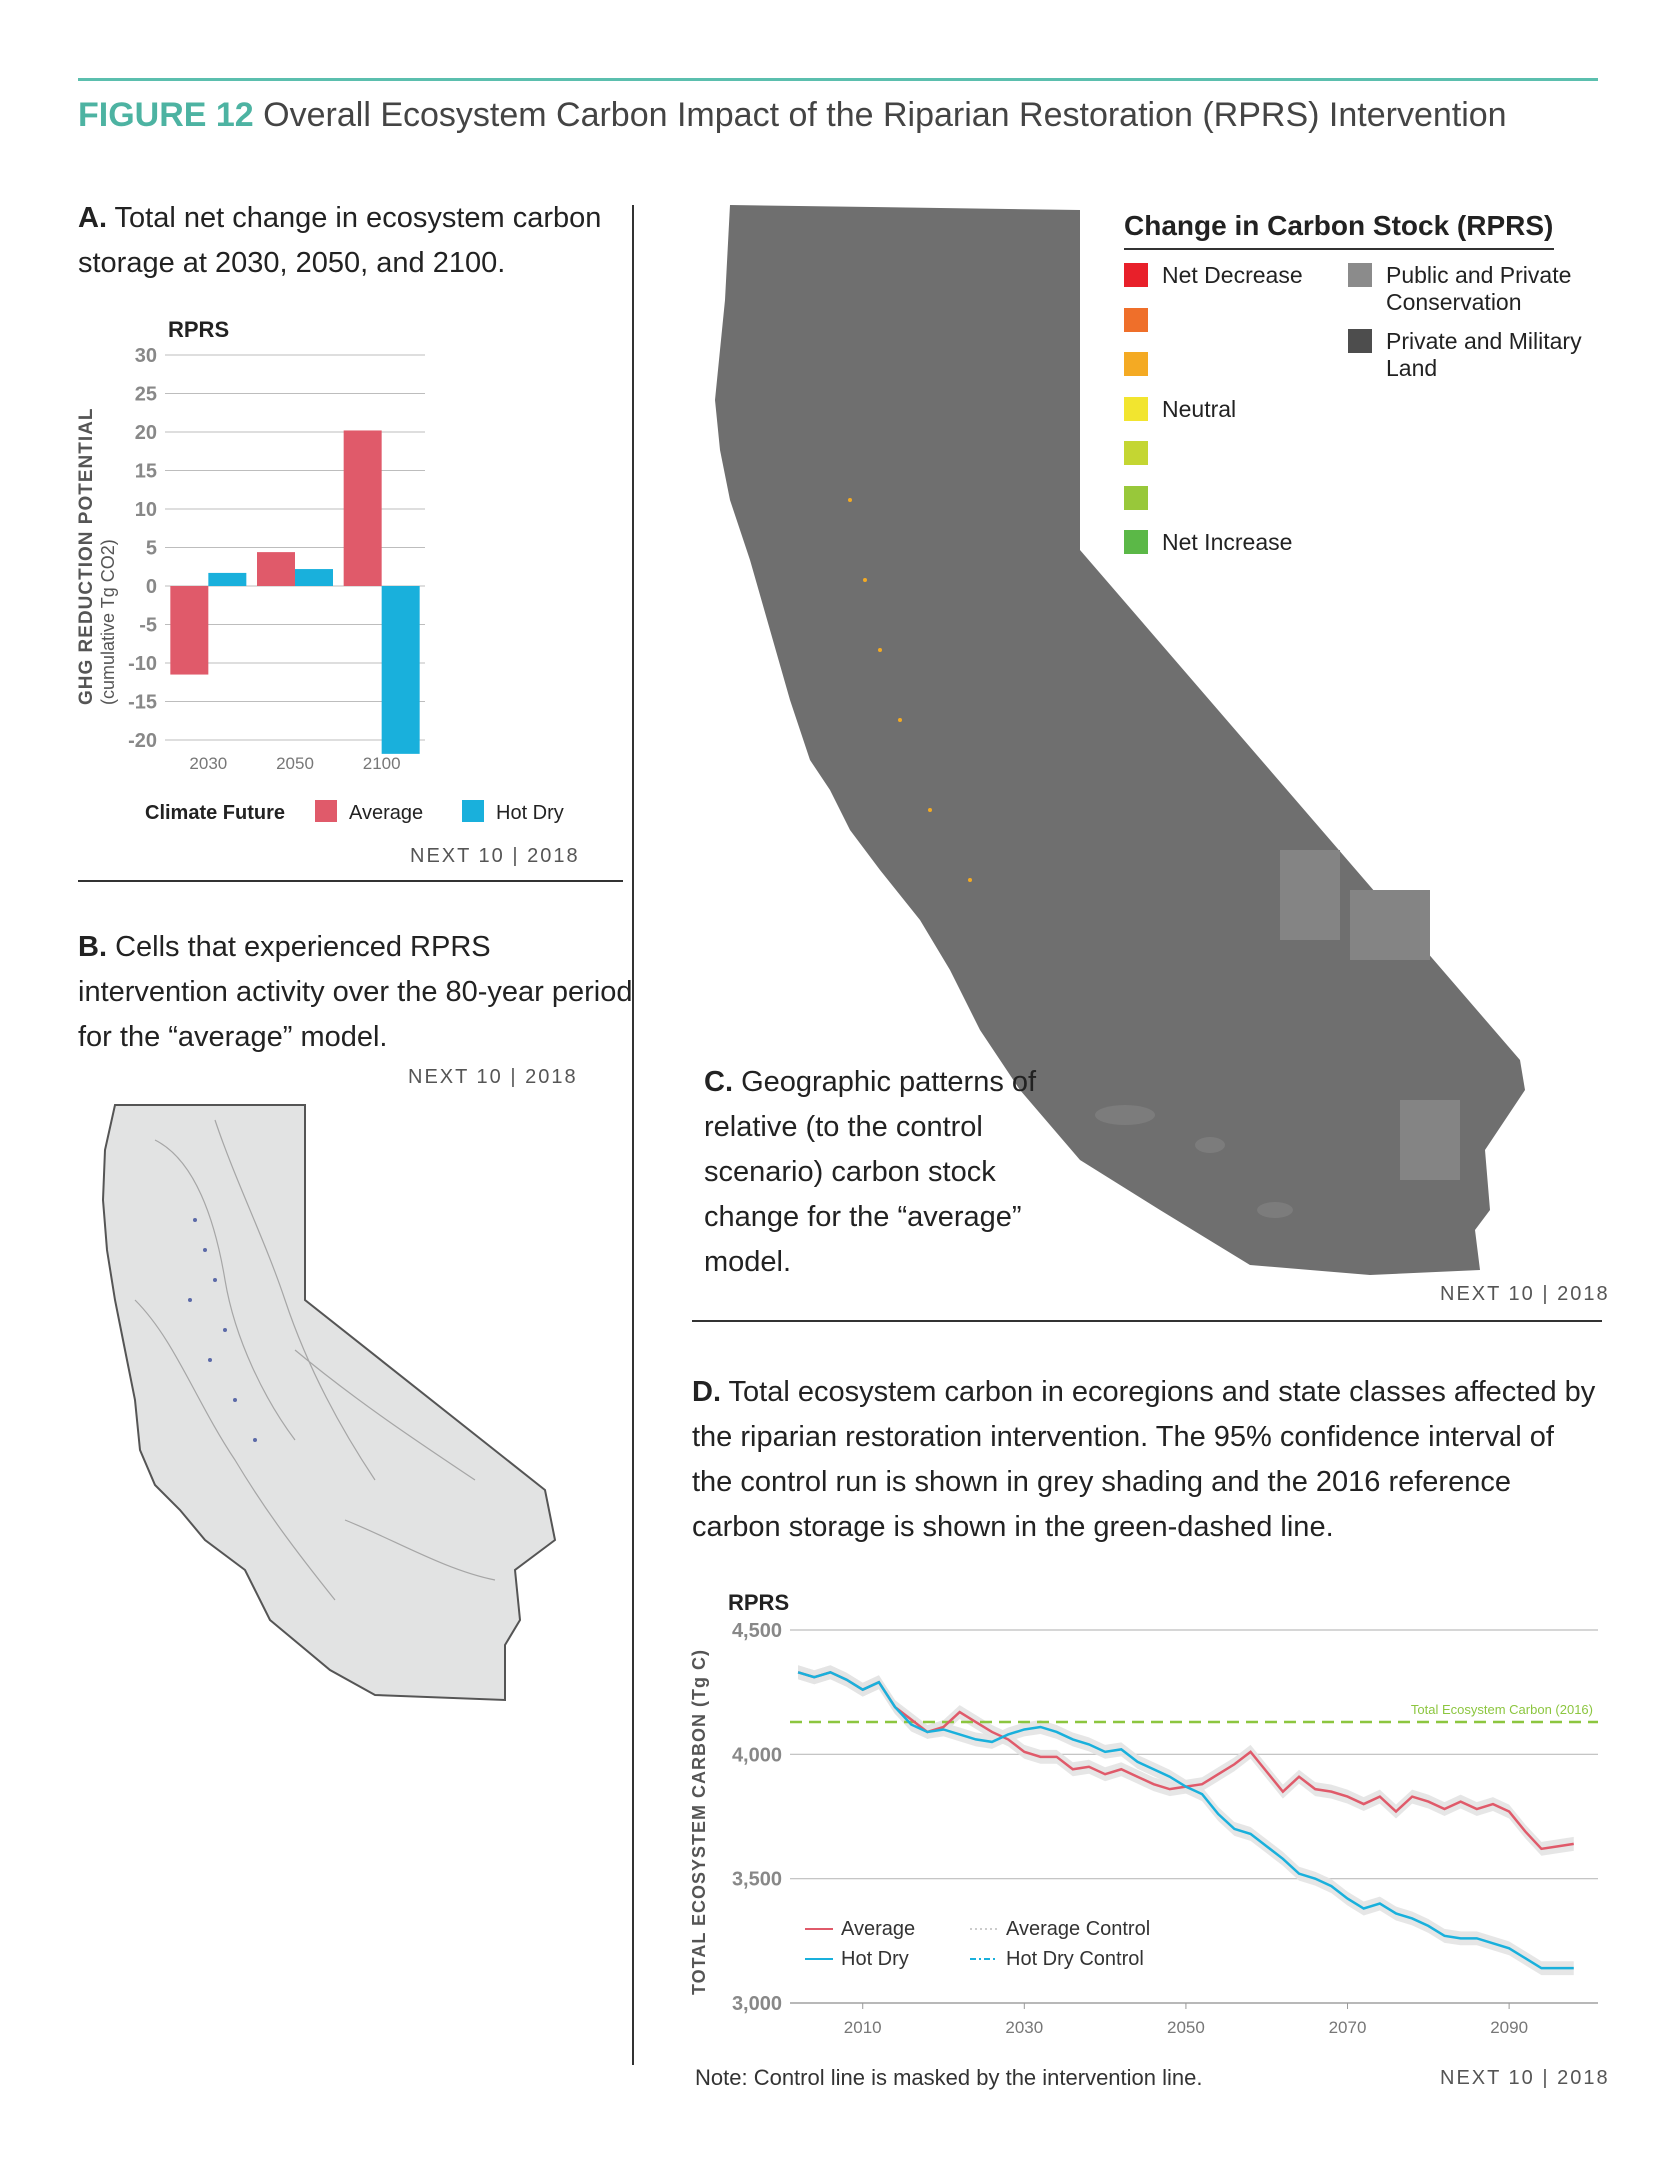  I want to click on bar-chart-y-label-line2: (cumulative Tg CO2), so click(108, 622).